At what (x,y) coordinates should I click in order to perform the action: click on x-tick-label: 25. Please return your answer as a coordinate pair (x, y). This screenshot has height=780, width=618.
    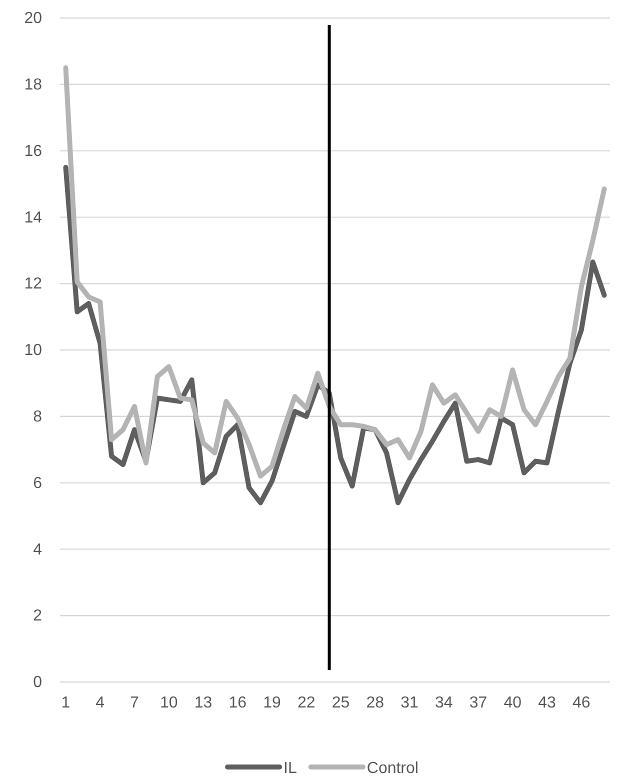
    Looking at the image, I should click on (341, 703).